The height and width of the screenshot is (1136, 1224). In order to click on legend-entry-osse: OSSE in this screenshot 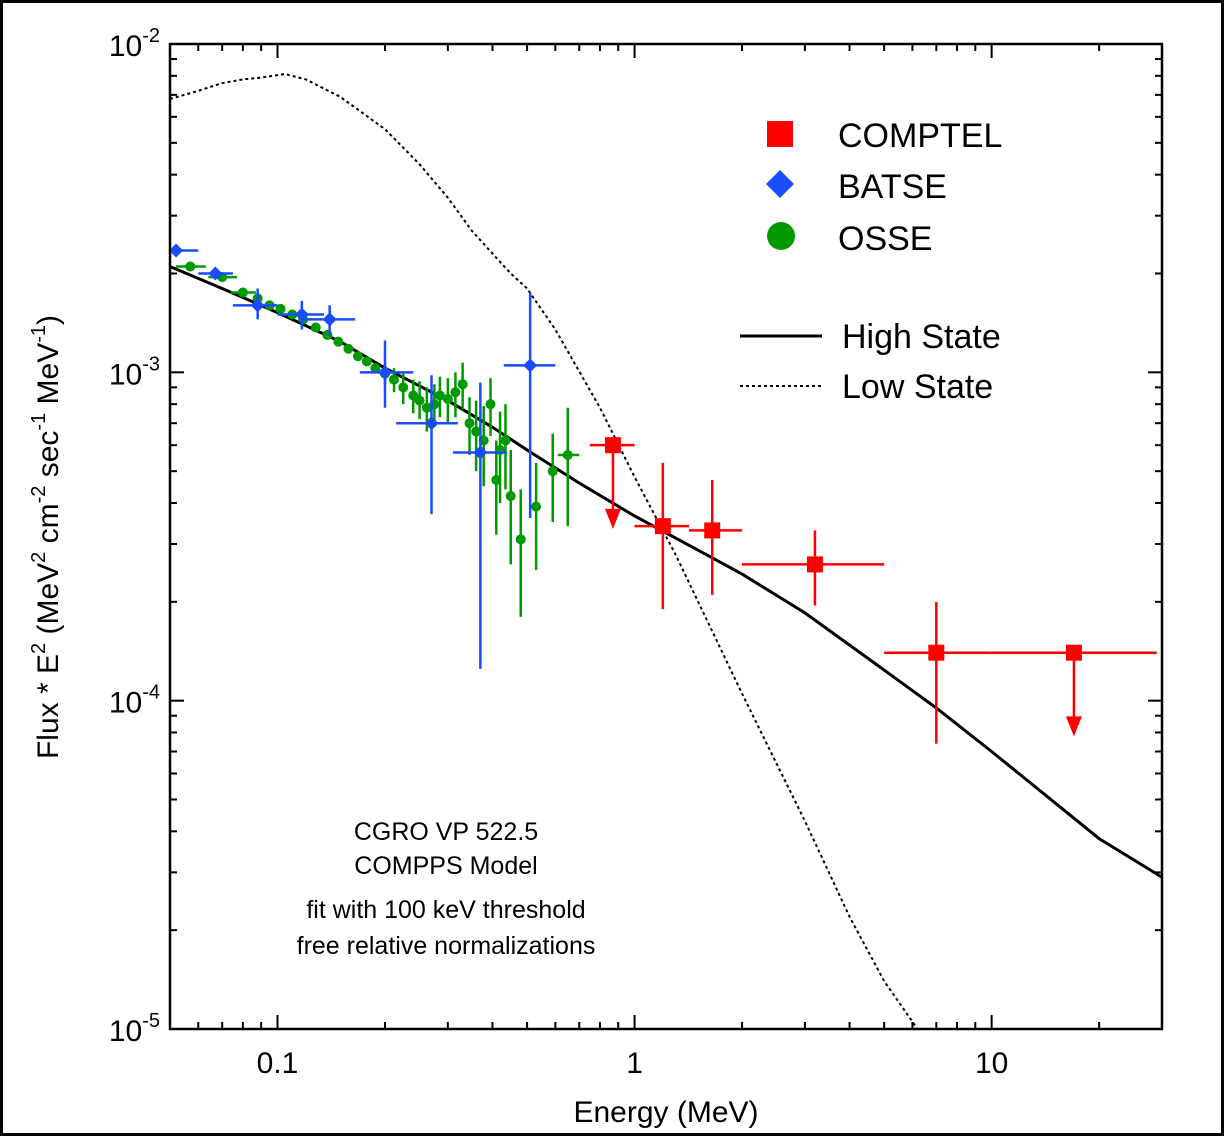, I will do `click(849, 239)`.